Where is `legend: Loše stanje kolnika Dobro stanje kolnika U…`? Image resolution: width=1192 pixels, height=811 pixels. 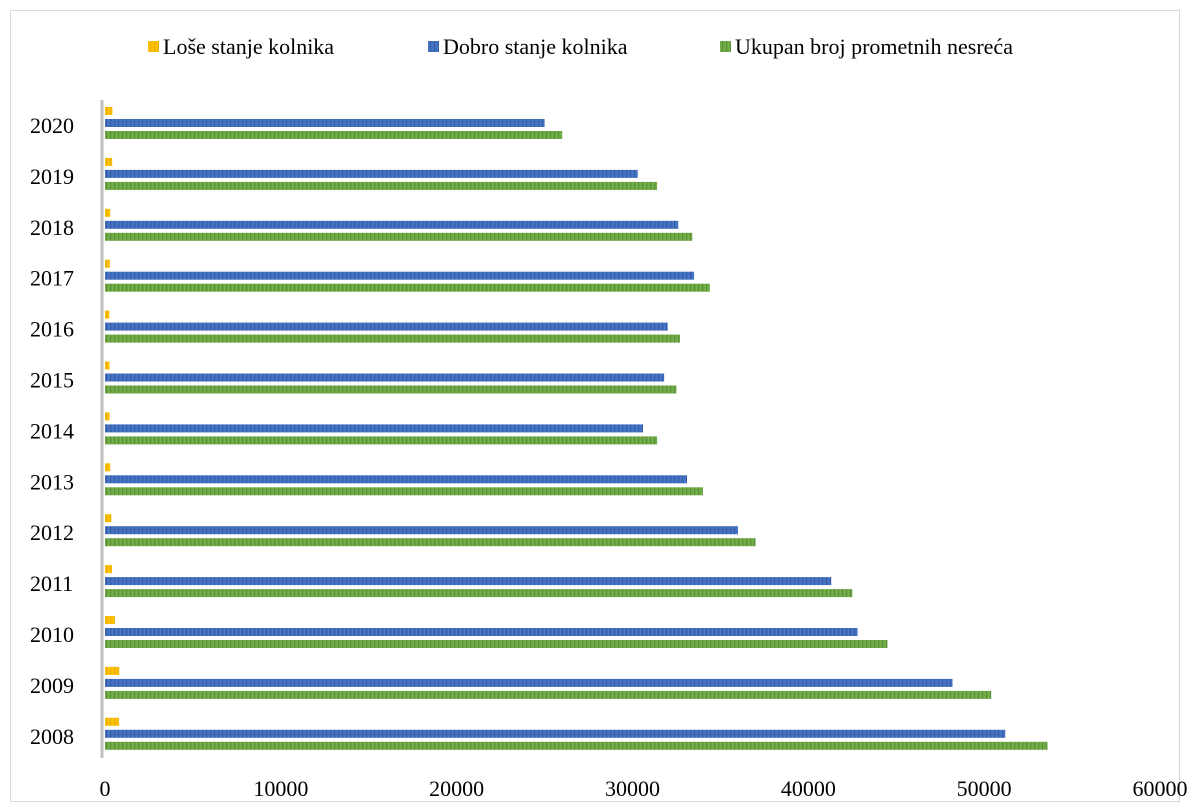
legend: Loše stanje kolnika Dobro stanje kolnika U… is located at coordinates (580, 46).